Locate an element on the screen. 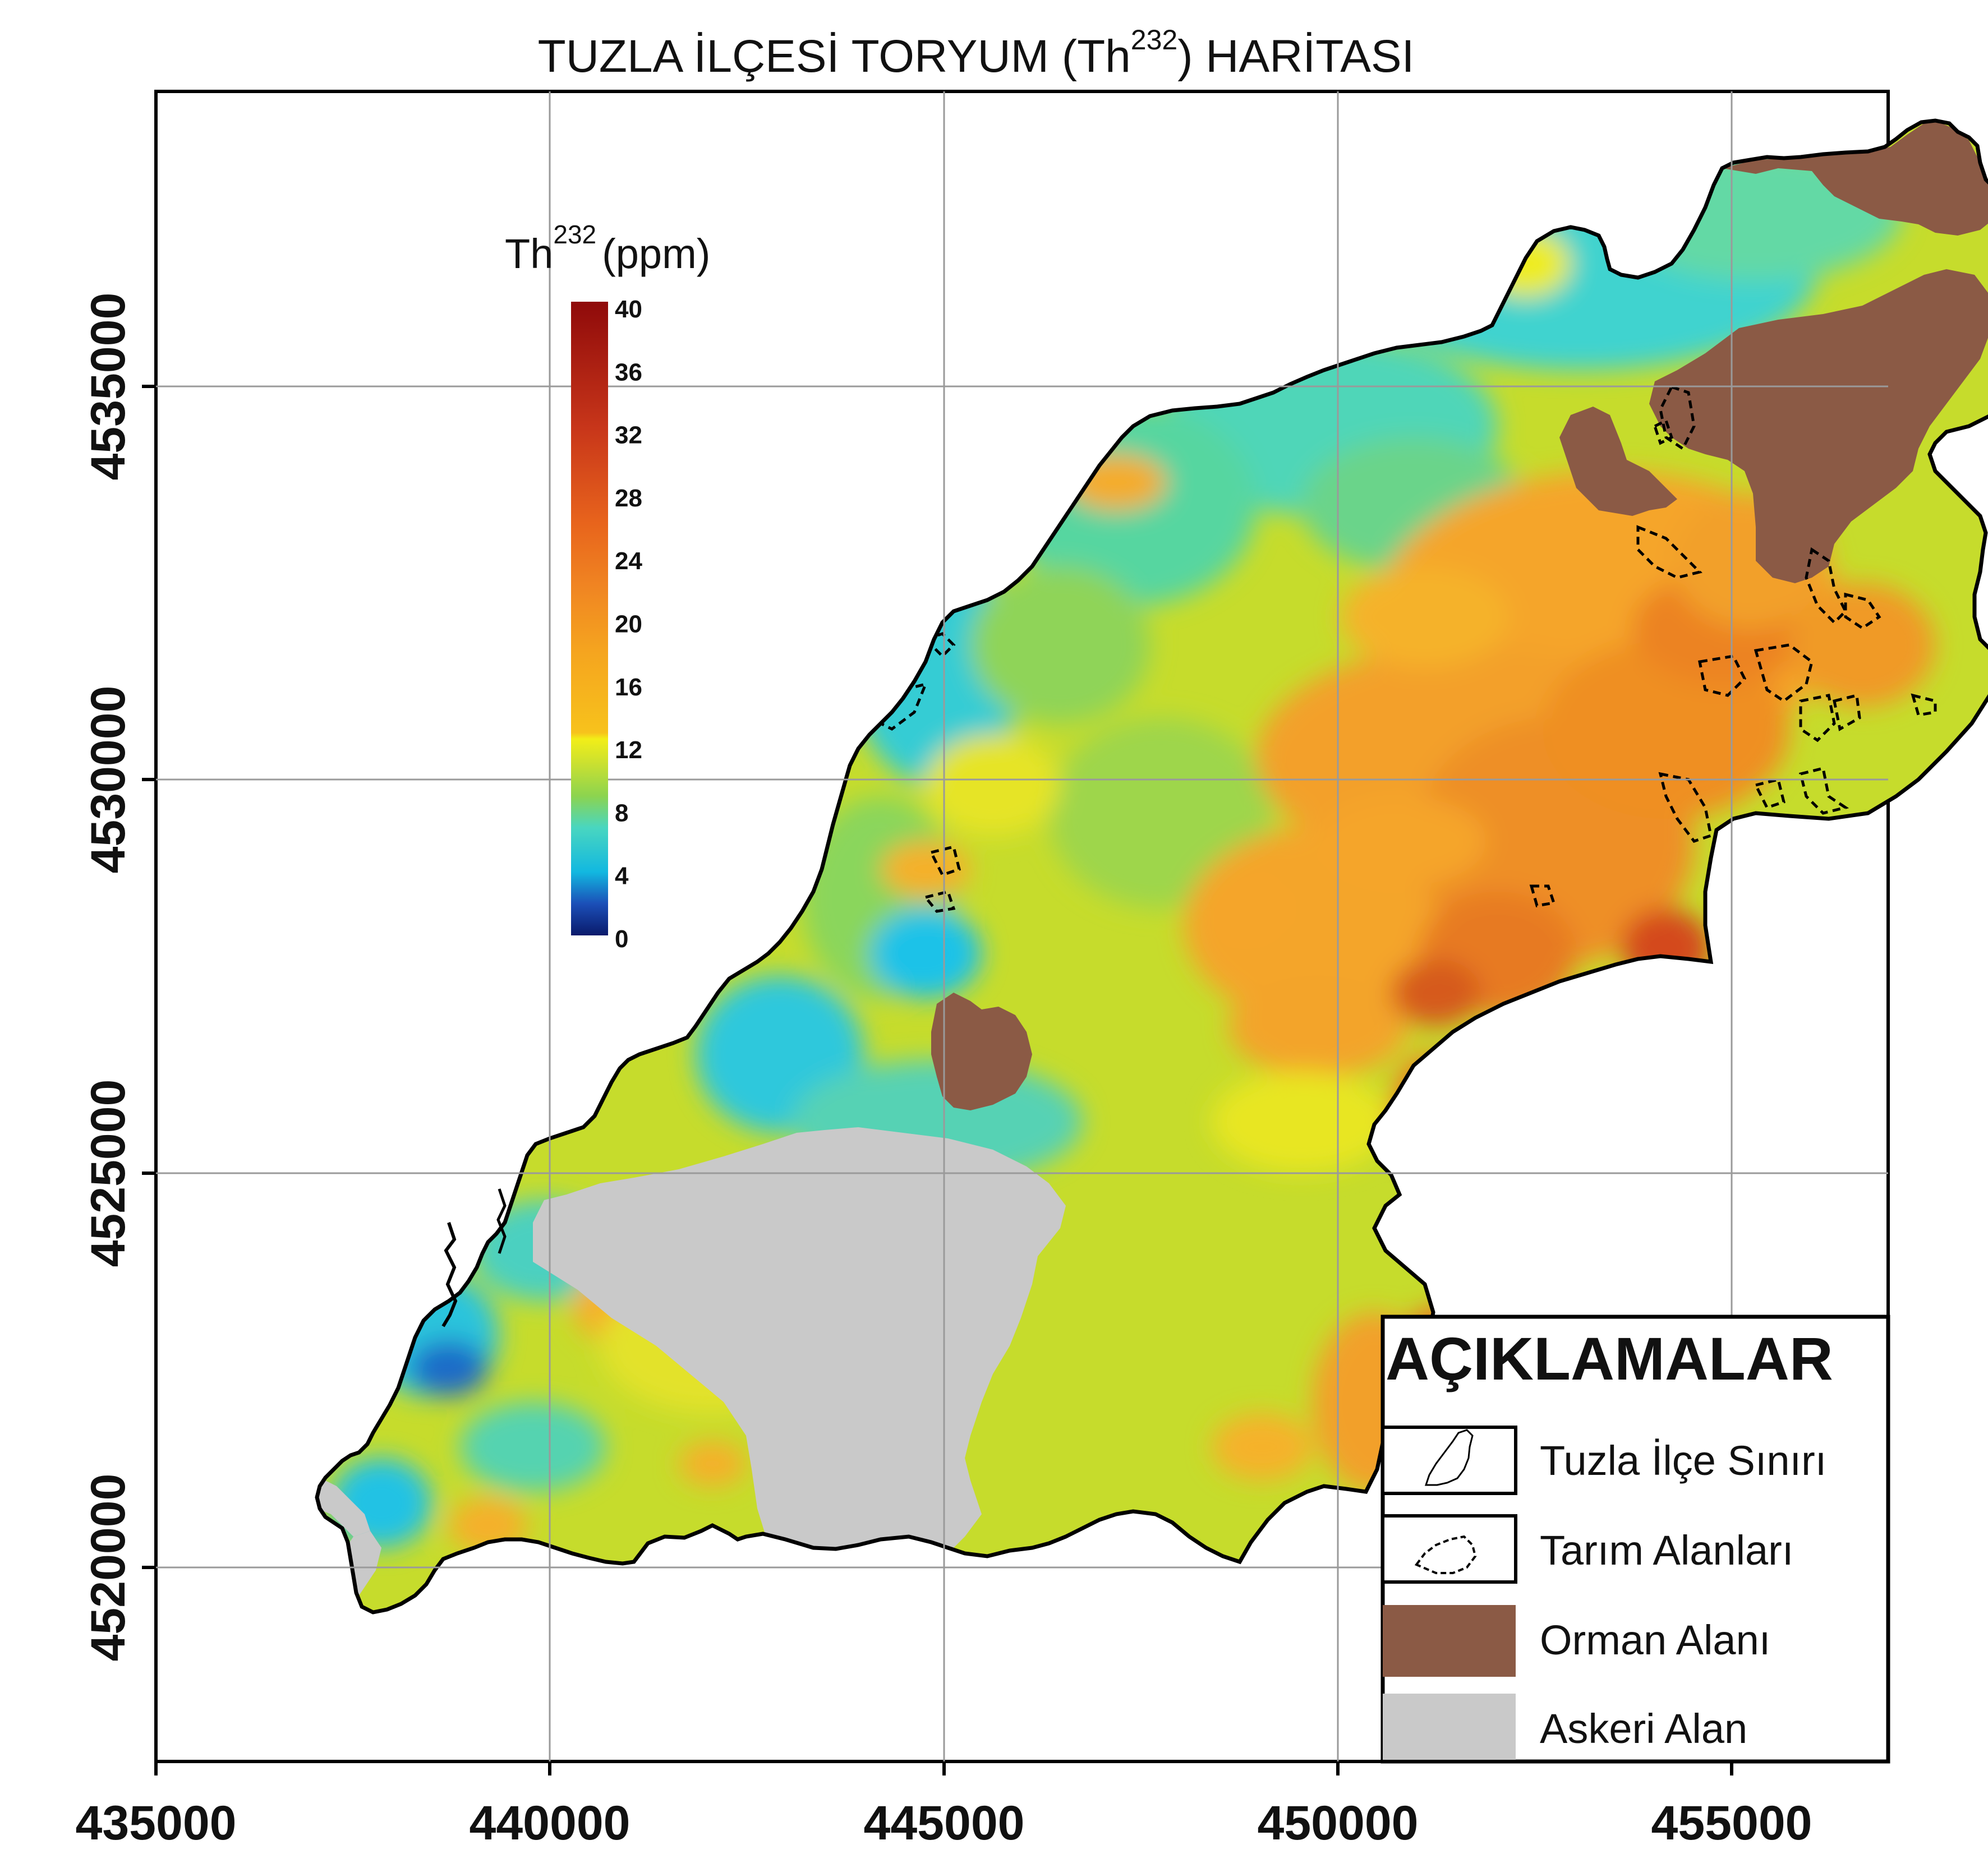 The image size is (1988, 1854). colorbar-tick-label: 0 is located at coordinates (621, 939).